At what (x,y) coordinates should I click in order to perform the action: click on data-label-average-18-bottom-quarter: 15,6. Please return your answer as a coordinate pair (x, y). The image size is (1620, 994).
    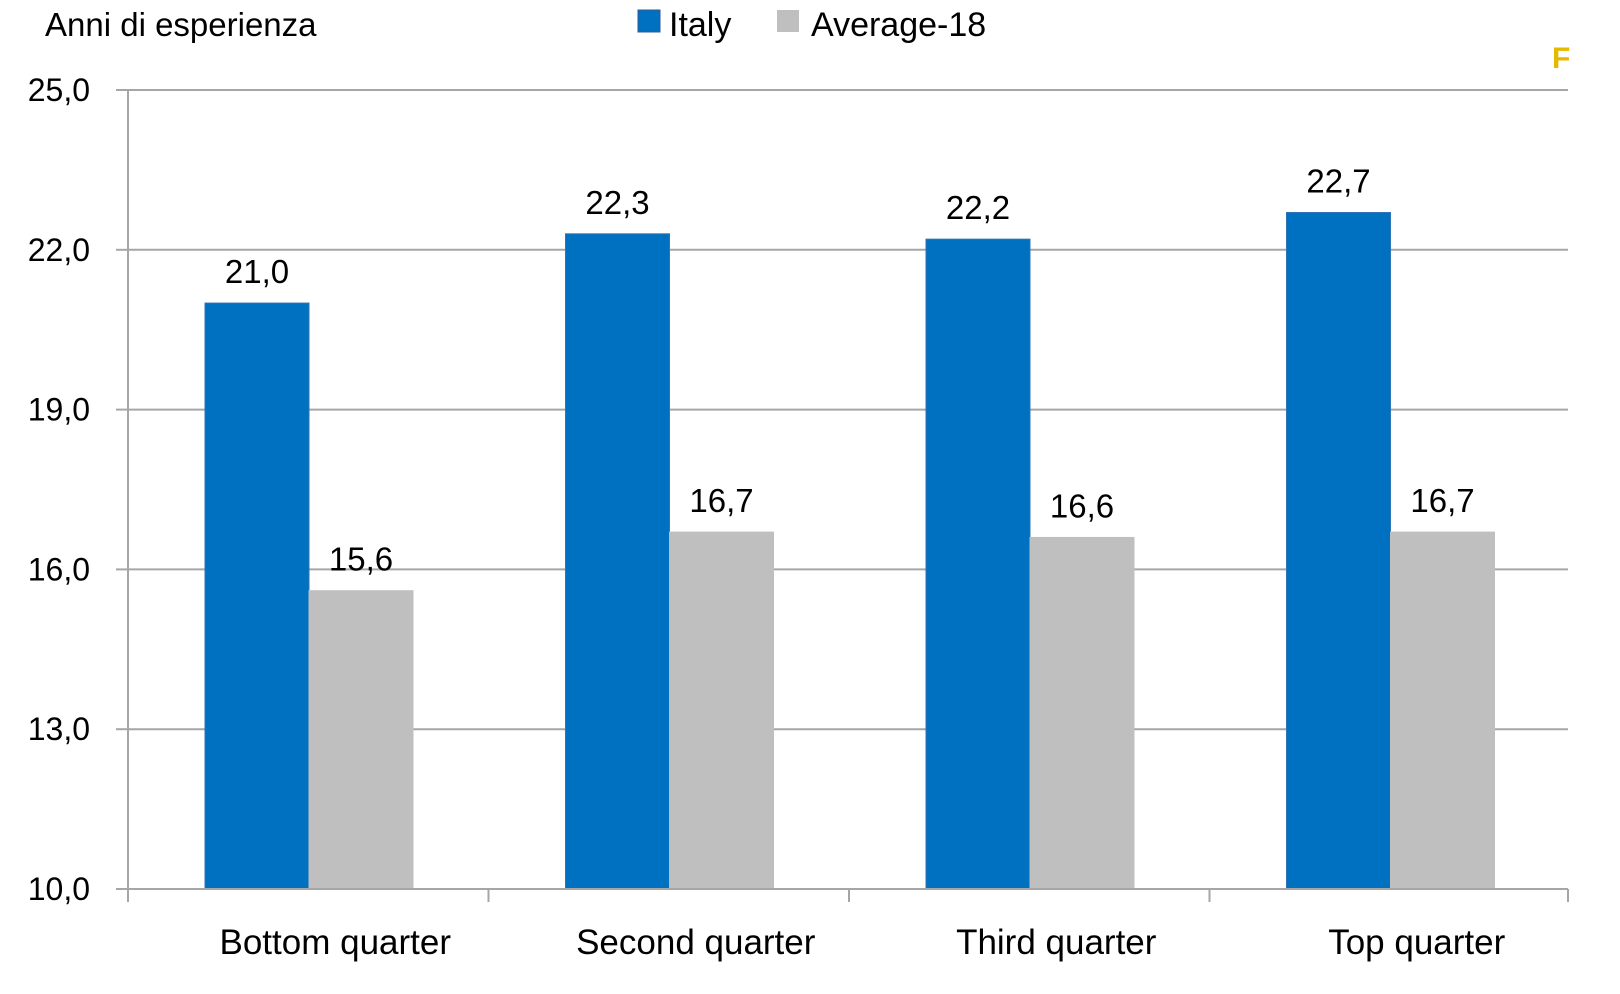
    Looking at the image, I should click on (361, 559).